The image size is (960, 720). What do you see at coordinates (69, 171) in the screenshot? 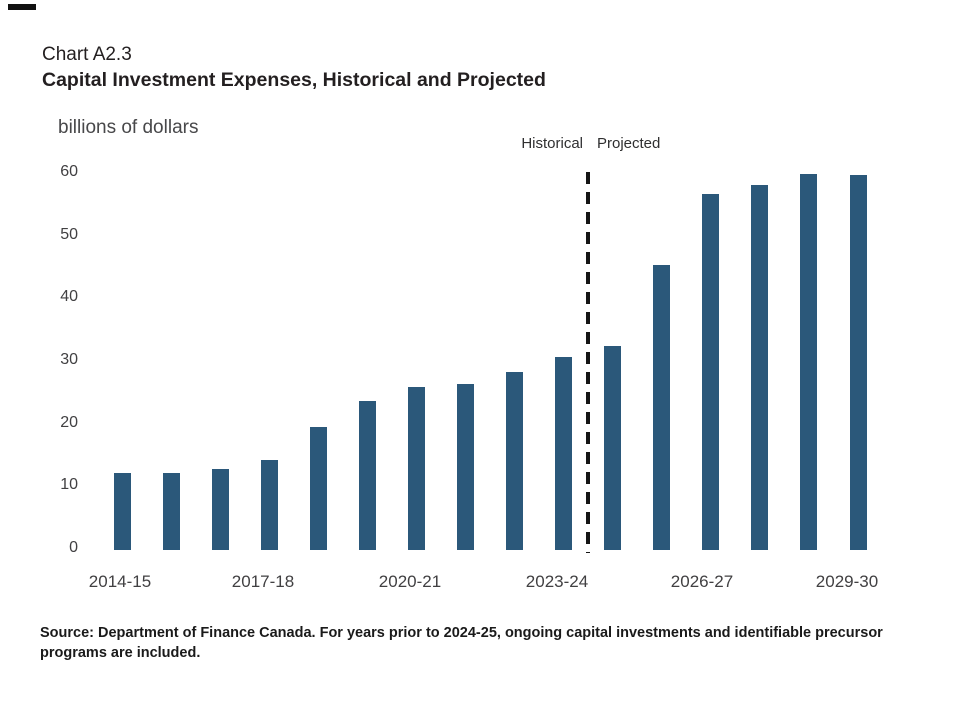
I see `y-tick-label: 60` at bounding box center [69, 171].